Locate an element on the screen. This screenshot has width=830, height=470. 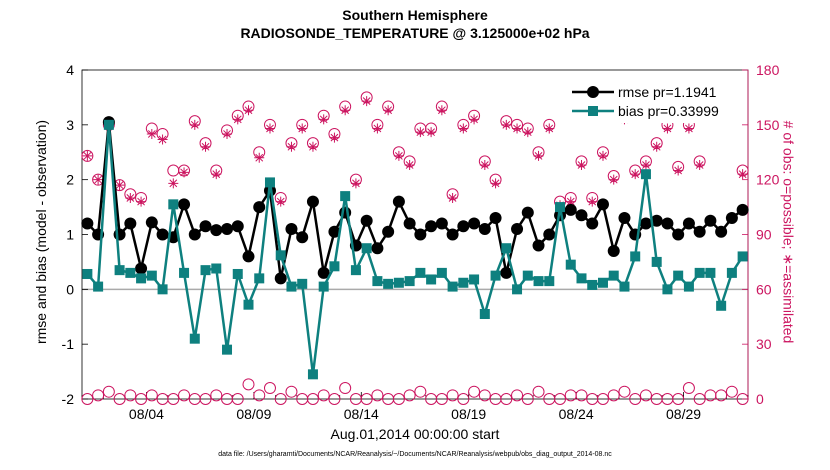
y-left-tick-label: -2 is located at coordinates (68, 399).